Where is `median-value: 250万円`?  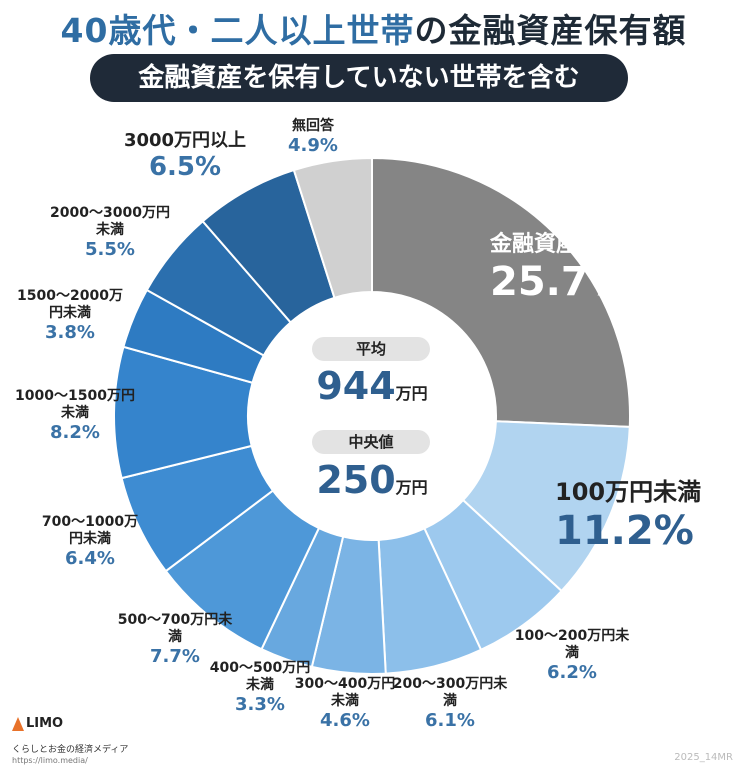
median-value: 250万円 is located at coordinates (372, 480).